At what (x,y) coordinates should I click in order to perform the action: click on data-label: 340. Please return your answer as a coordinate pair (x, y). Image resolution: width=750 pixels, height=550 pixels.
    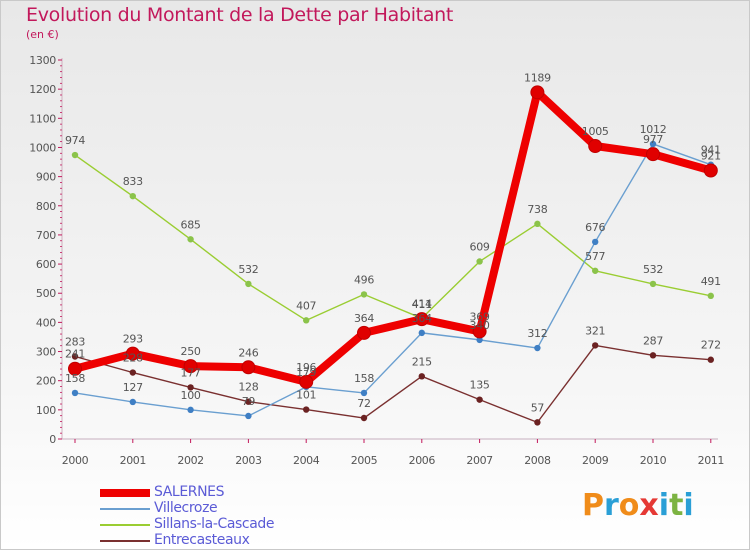
    Looking at the image, I should click on (480, 325).